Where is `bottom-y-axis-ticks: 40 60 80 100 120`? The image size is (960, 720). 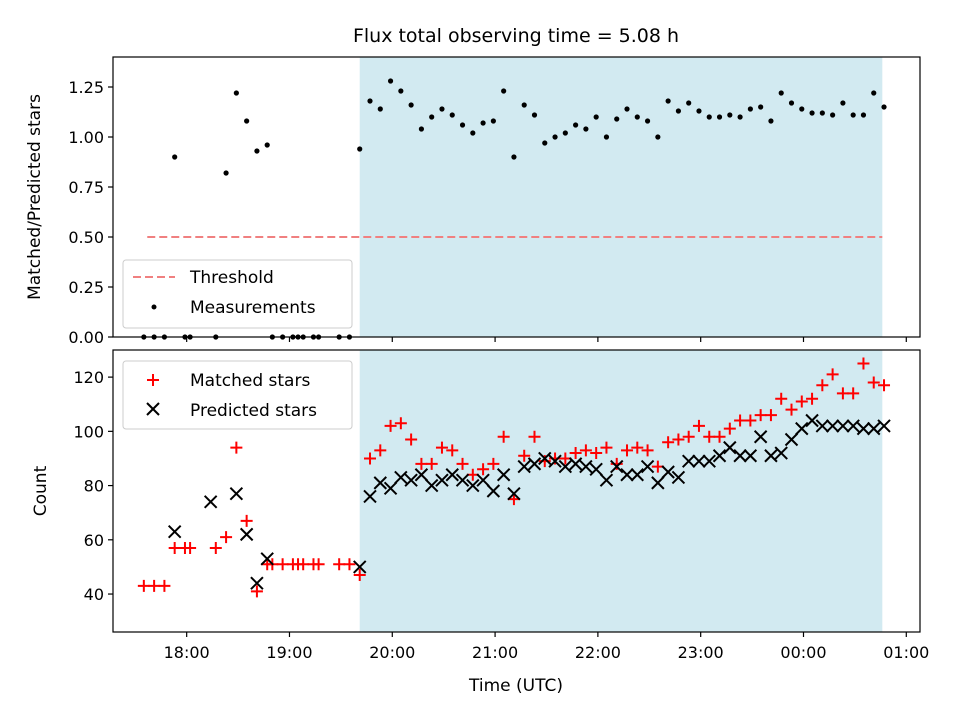
bottom-y-axis-ticks: 40 60 80 100 120 is located at coordinates (93, 486).